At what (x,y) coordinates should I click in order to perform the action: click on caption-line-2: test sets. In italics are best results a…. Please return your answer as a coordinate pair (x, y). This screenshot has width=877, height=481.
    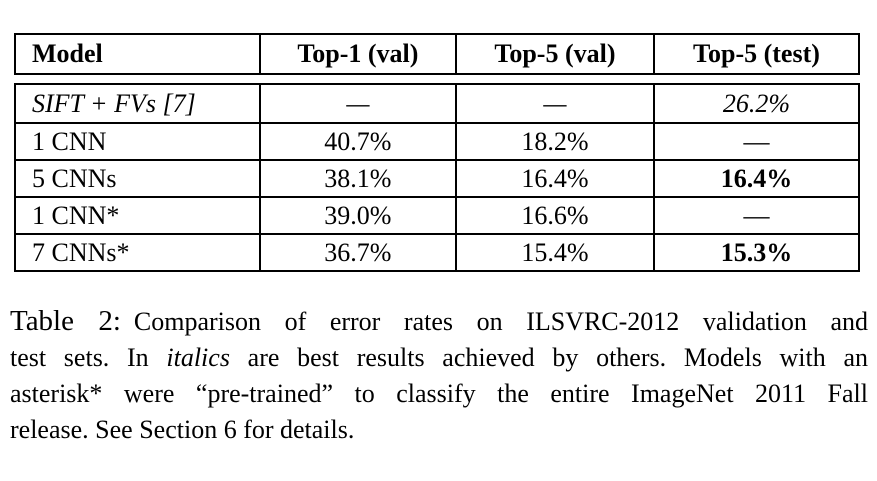
    Looking at the image, I should click on (439, 358).